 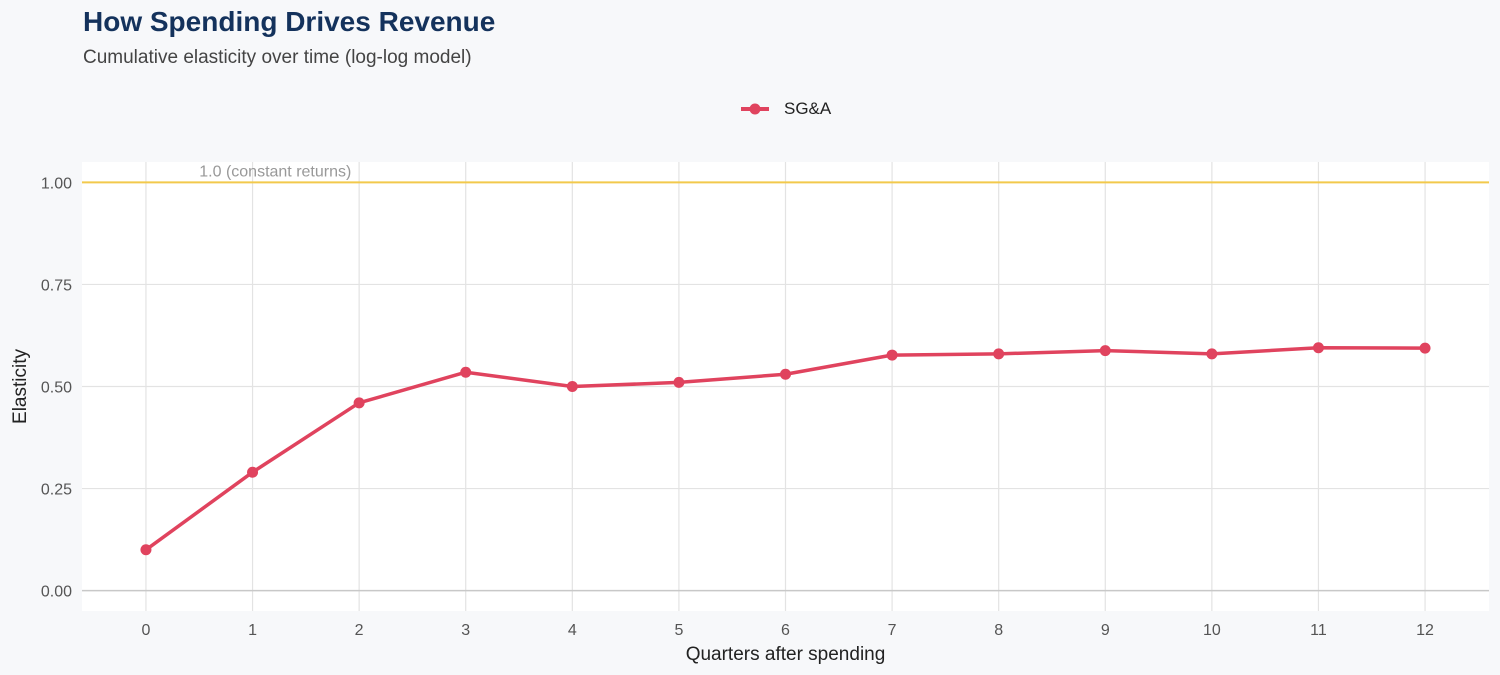 I want to click on x-tick-label: 2, so click(x=359, y=630).